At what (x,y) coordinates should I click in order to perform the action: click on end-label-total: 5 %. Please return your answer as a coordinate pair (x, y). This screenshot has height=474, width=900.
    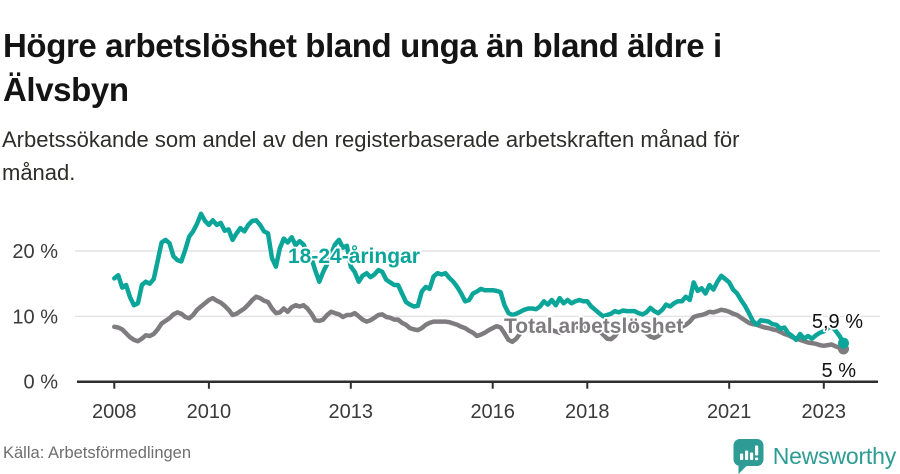
    Looking at the image, I should click on (839, 371).